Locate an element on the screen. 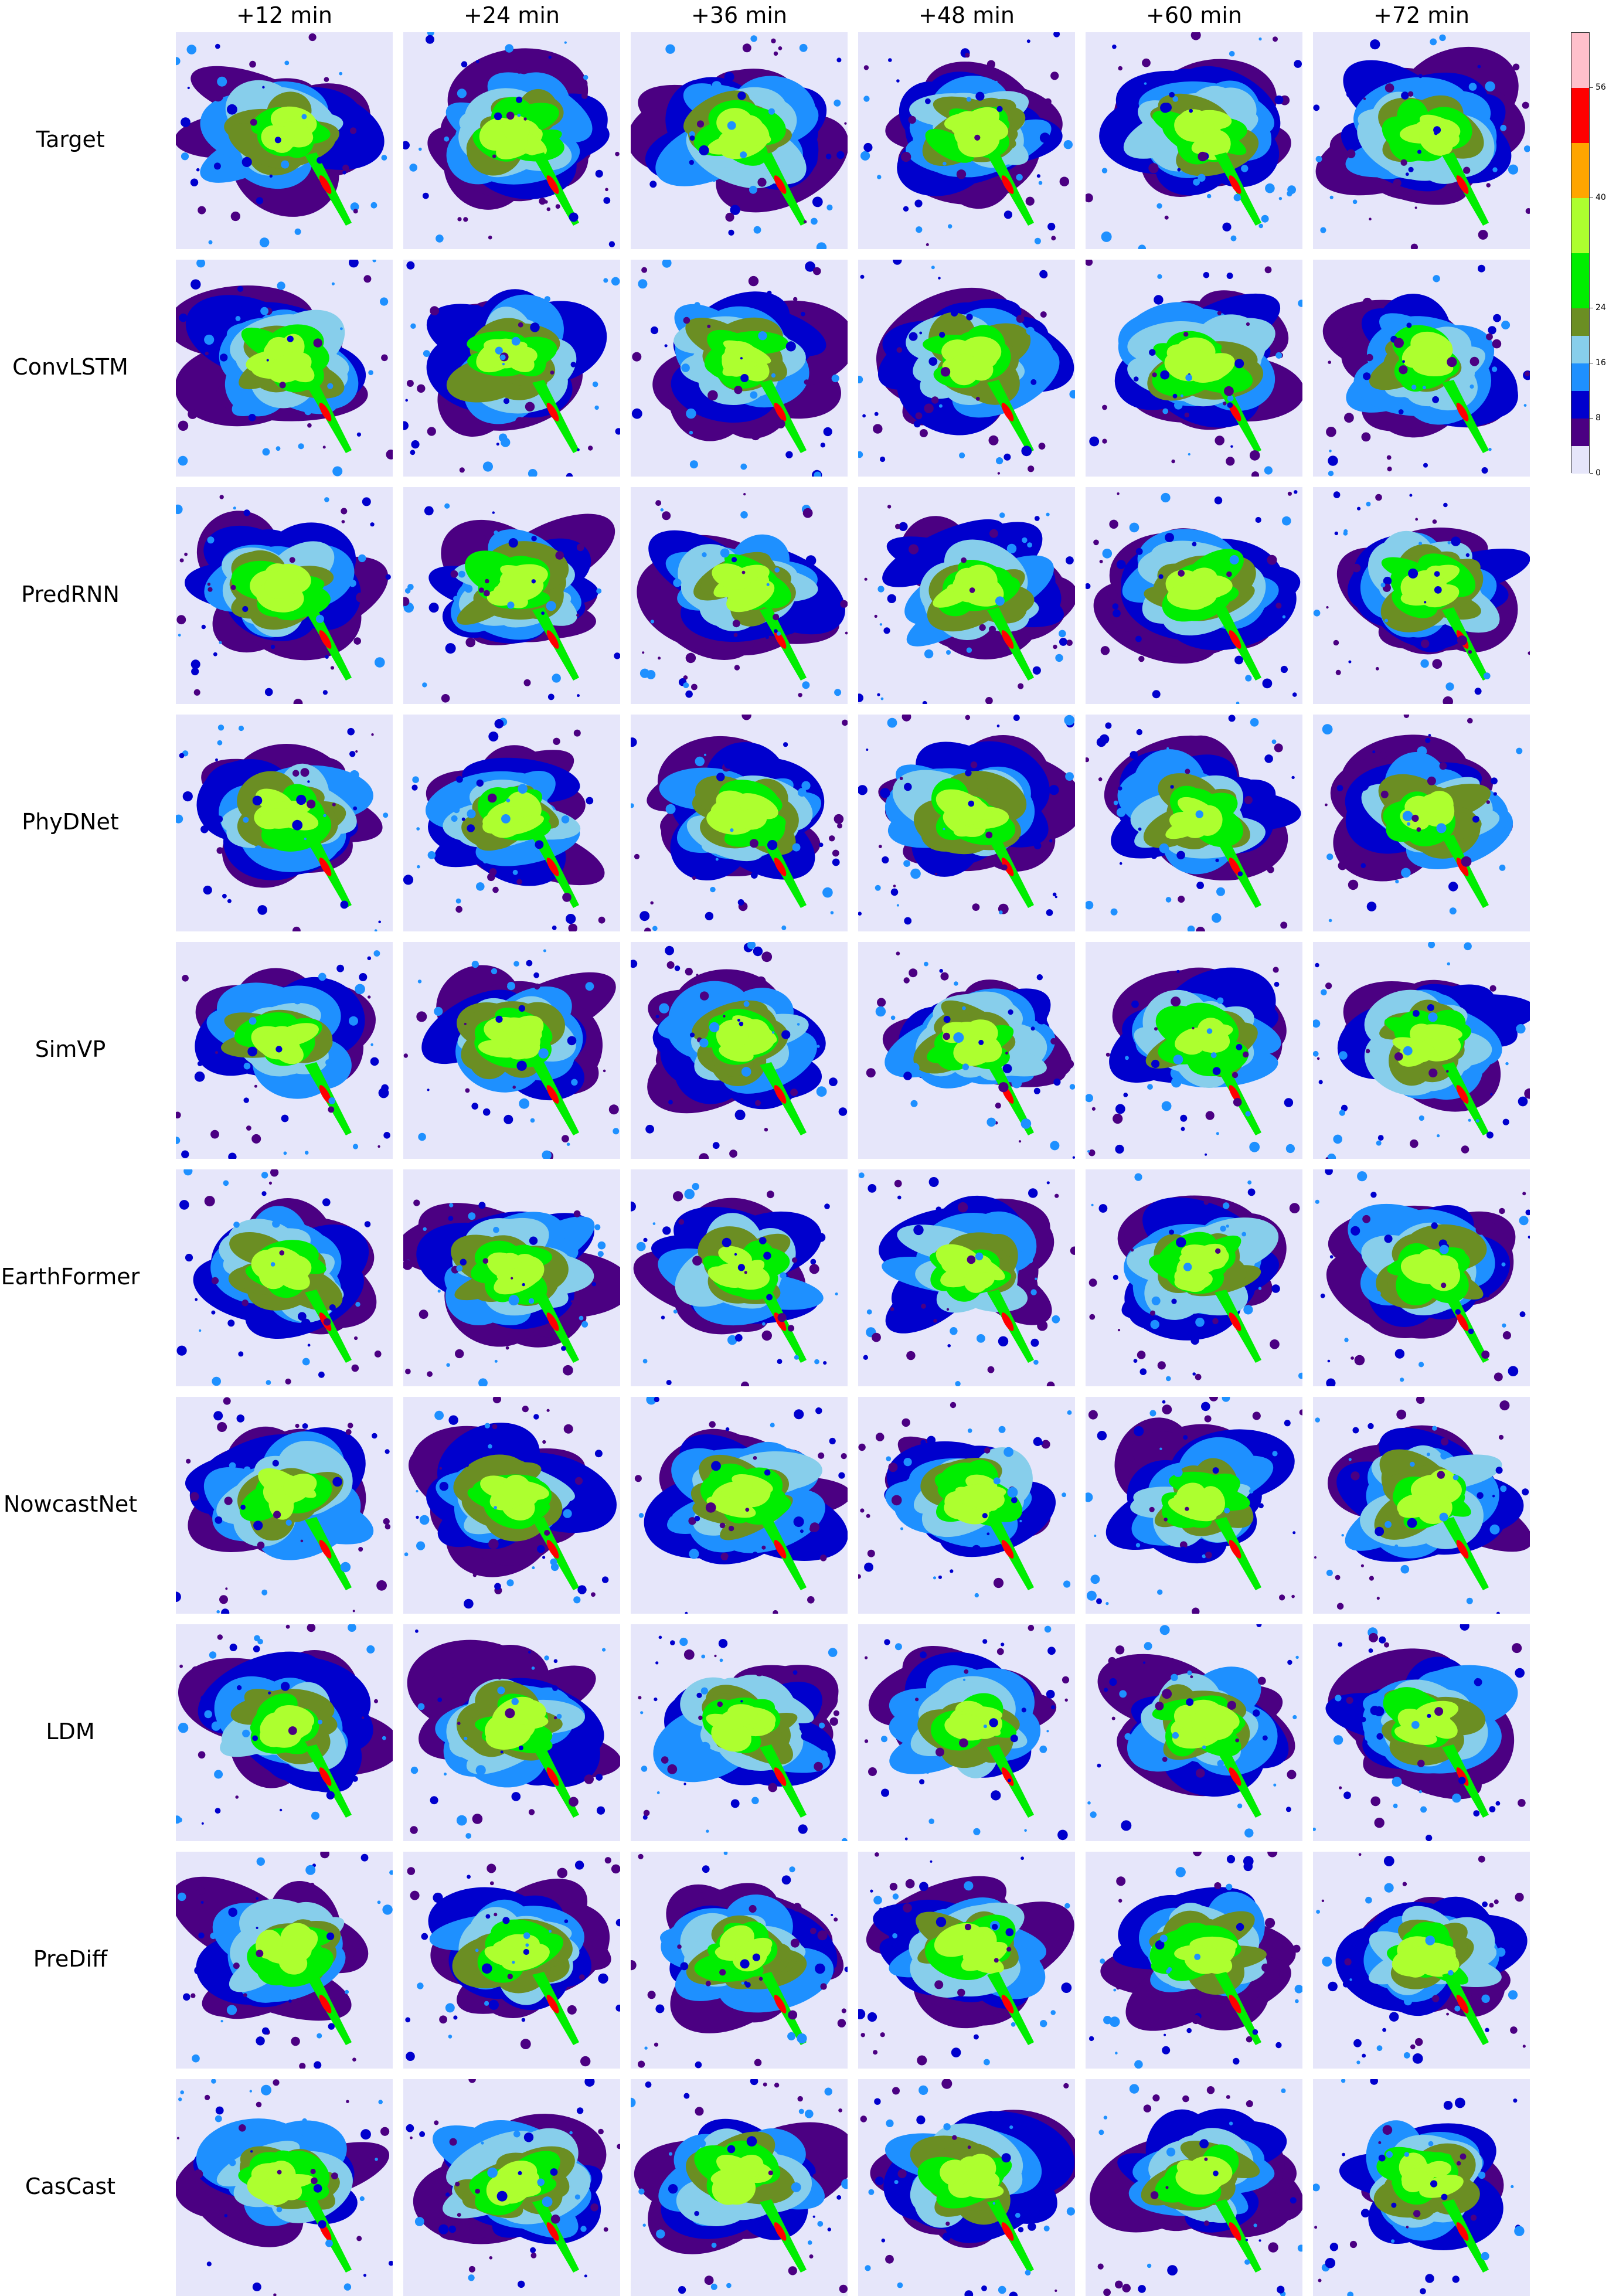 Image resolution: width=1609 pixels, height=2296 pixels. colorbar is located at coordinates (1580, 252).